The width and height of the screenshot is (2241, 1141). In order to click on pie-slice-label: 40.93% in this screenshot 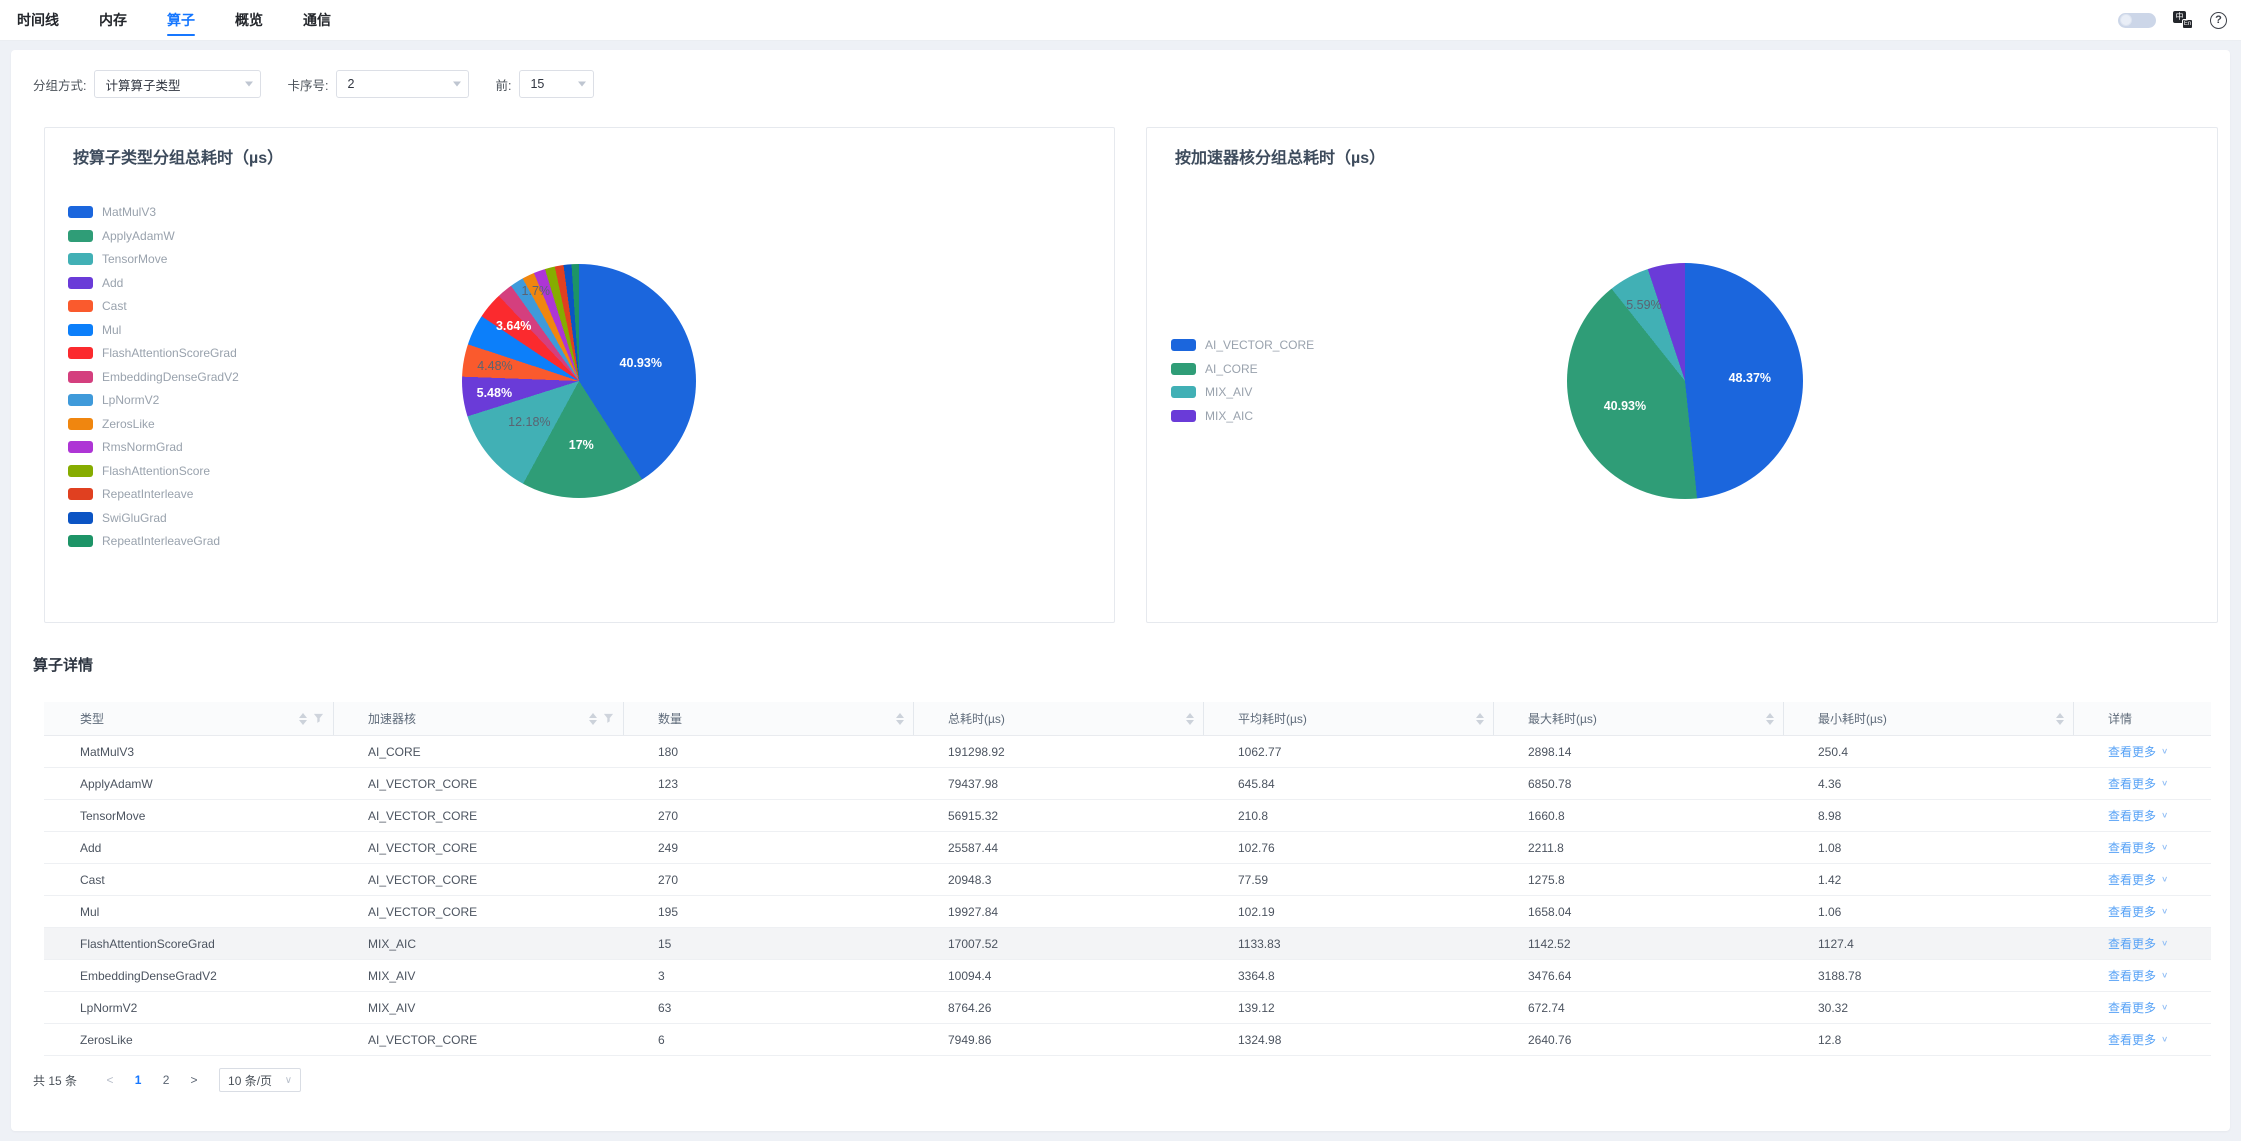, I will do `click(640, 362)`.